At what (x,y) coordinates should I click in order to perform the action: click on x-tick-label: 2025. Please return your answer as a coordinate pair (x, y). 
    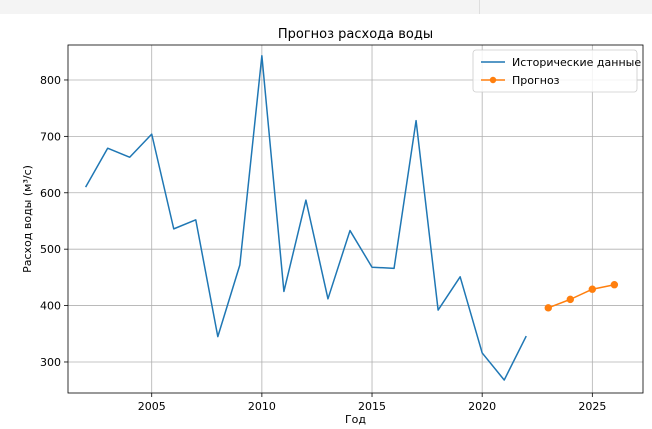
    Looking at the image, I should click on (592, 406).